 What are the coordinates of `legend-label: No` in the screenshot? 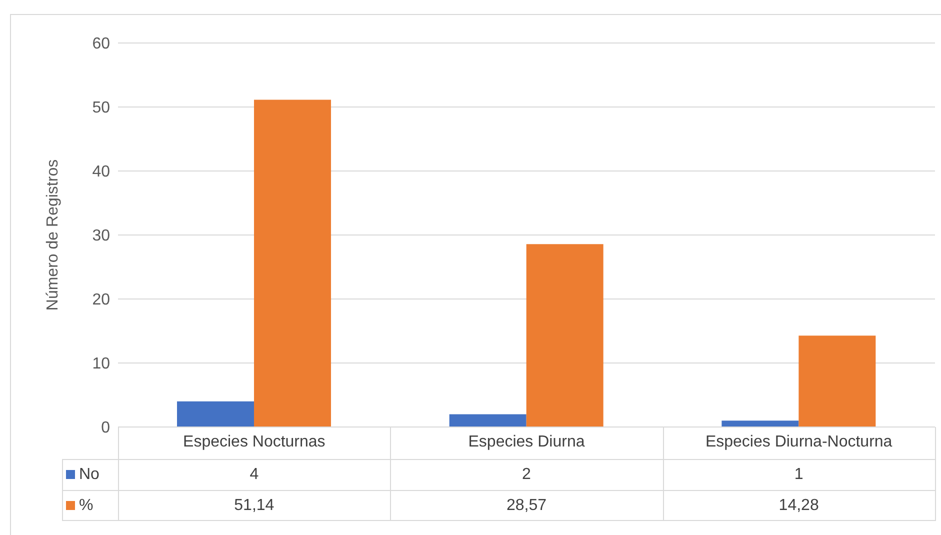 It's located at (89, 475).